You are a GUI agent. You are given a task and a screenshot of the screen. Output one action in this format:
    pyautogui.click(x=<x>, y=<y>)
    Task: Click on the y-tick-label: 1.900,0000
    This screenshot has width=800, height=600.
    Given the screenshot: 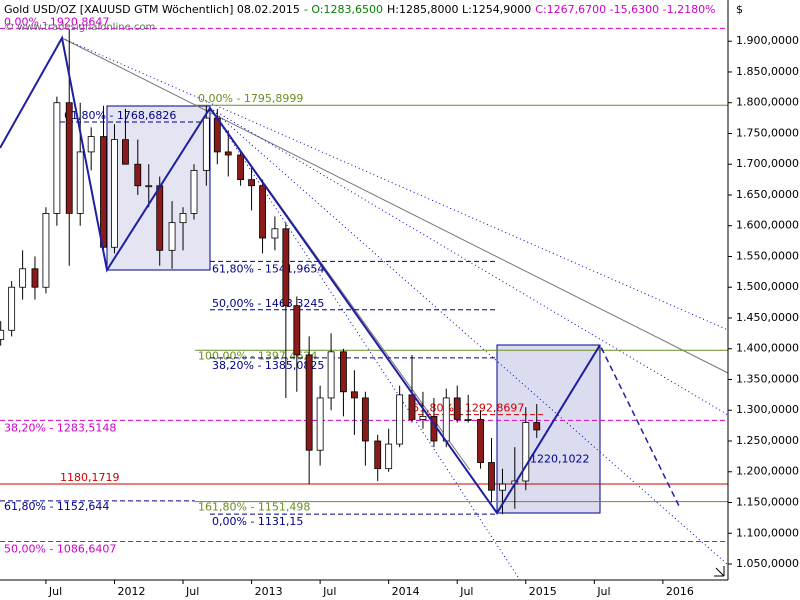 What is the action you would take?
    pyautogui.click(x=767, y=40)
    